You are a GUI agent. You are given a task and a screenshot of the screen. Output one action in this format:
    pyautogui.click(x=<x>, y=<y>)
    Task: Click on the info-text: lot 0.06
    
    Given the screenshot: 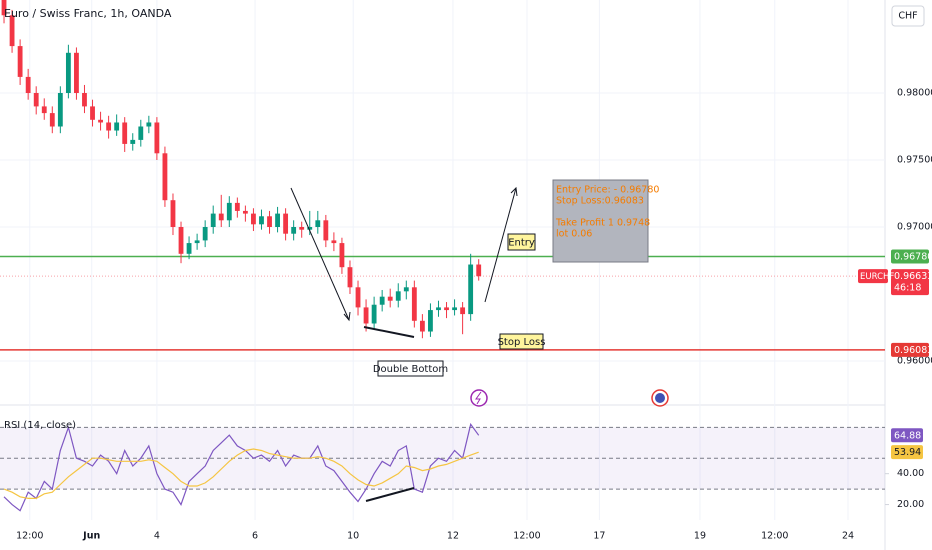 What is the action you would take?
    pyautogui.click(x=574, y=234)
    